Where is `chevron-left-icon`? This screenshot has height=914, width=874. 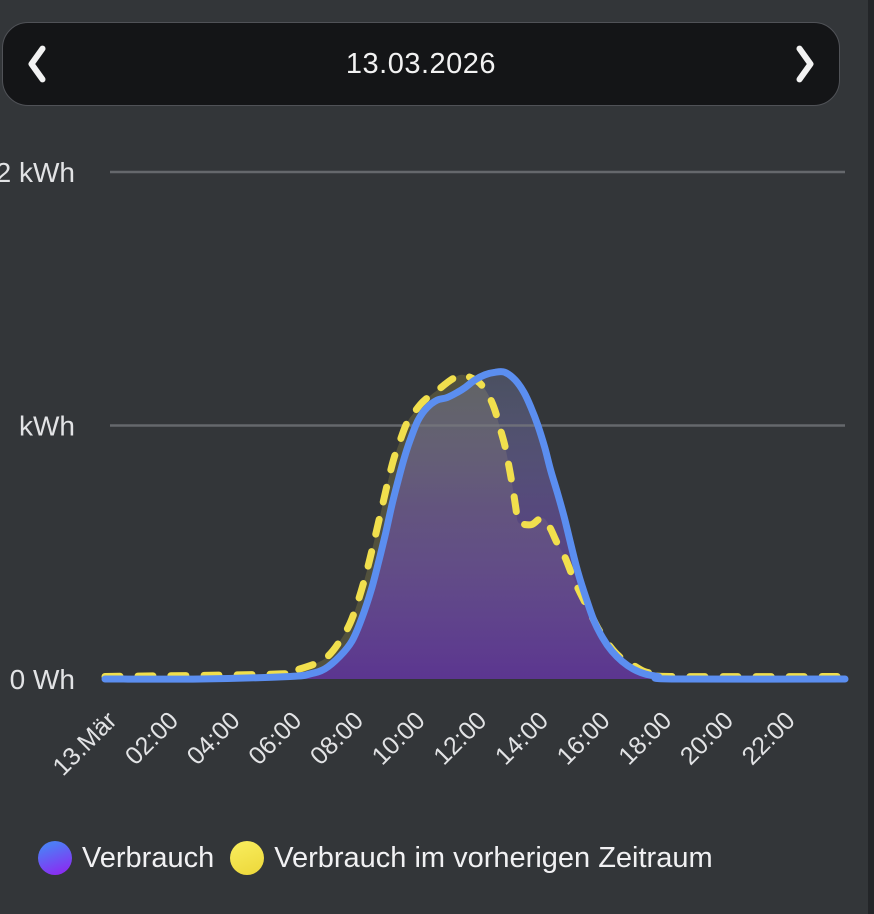
chevron-left-icon is located at coordinates (37, 64).